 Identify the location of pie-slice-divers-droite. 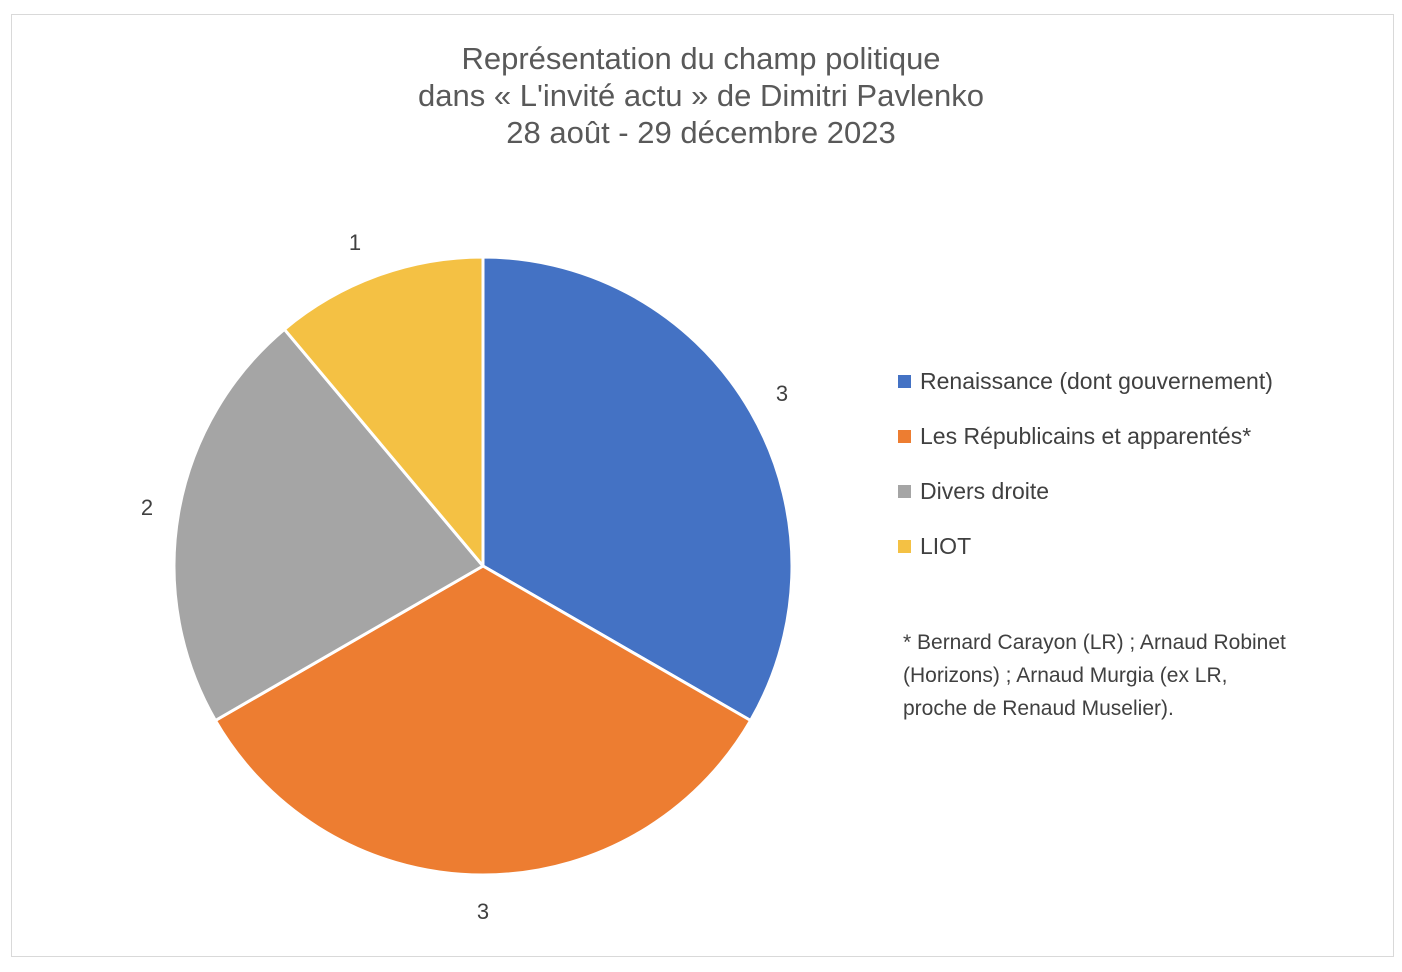
(328, 524).